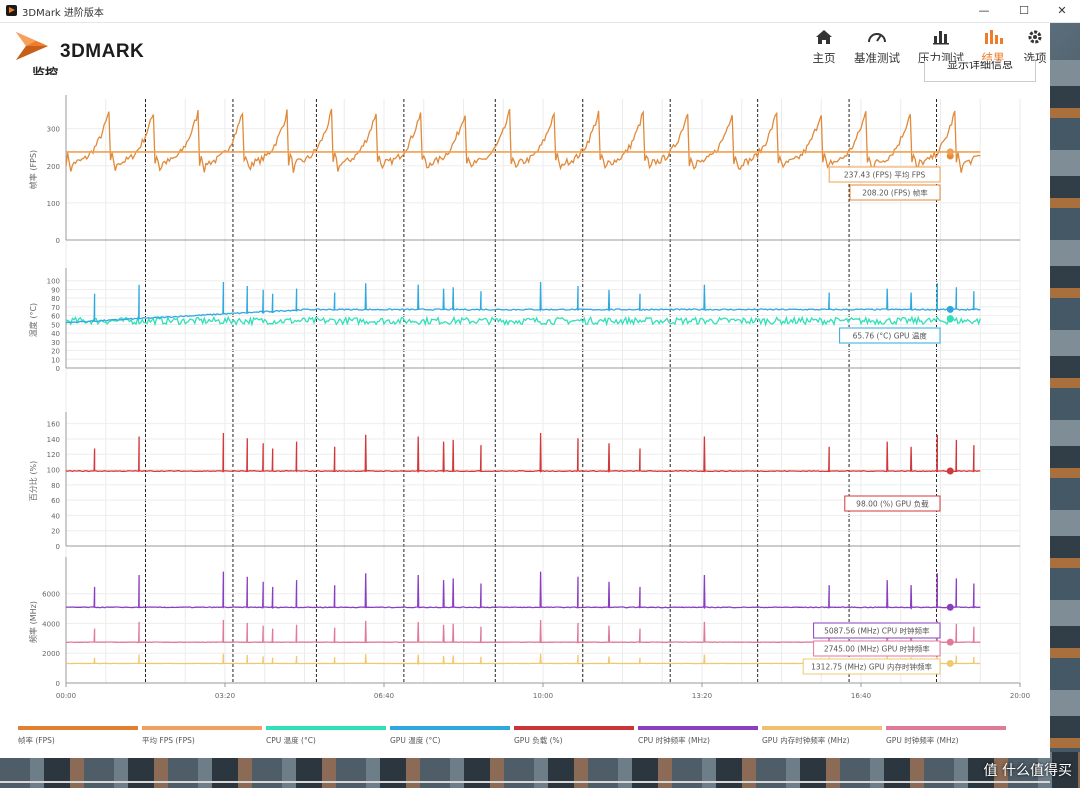  Describe the element at coordinates (941, 38) in the screenshot. I see `bar-chart-icon` at that location.